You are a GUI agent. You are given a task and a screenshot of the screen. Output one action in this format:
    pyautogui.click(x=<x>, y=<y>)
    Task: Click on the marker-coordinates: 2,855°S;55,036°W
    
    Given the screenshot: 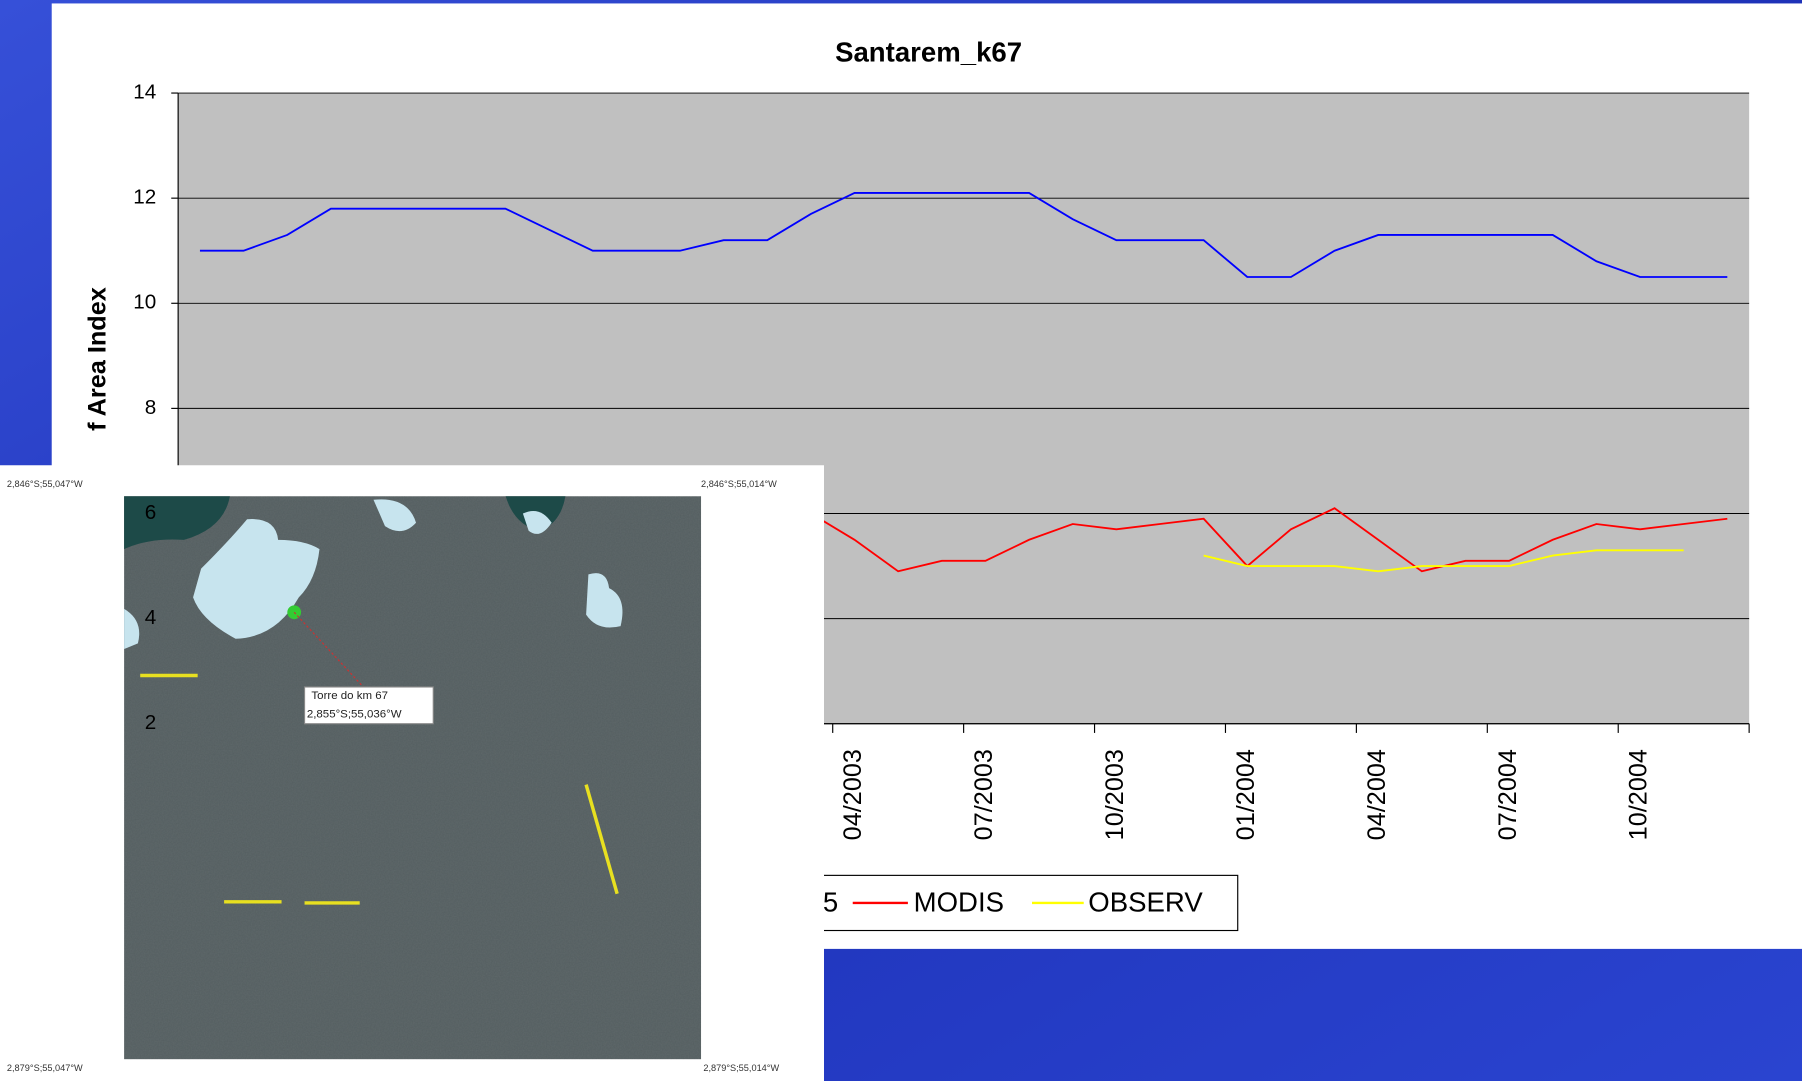 What is the action you would take?
    pyautogui.click(x=354, y=715)
    